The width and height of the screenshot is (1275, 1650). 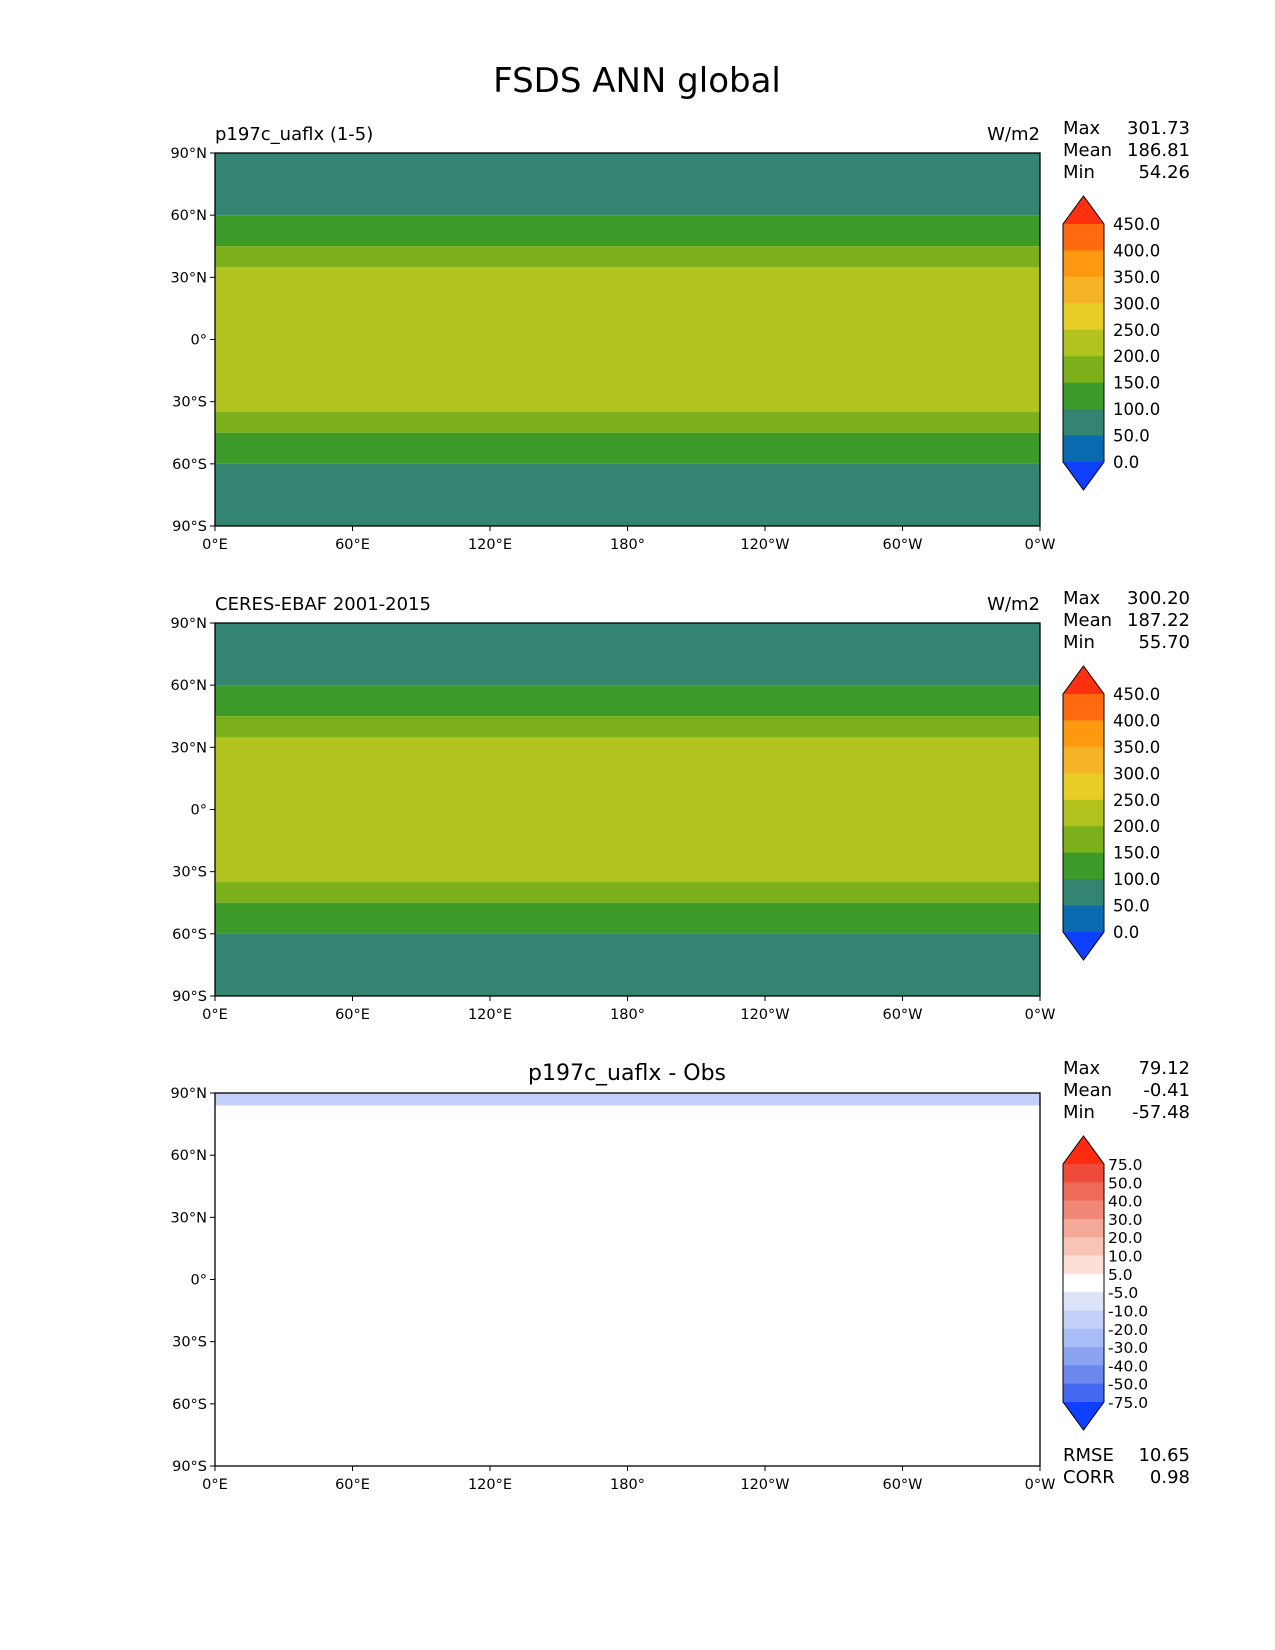 What do you see at coordinates (1128, 1330) in the screenshot?
I see `colorbar-label: -20.0` at bounding box center [1128, 1330].